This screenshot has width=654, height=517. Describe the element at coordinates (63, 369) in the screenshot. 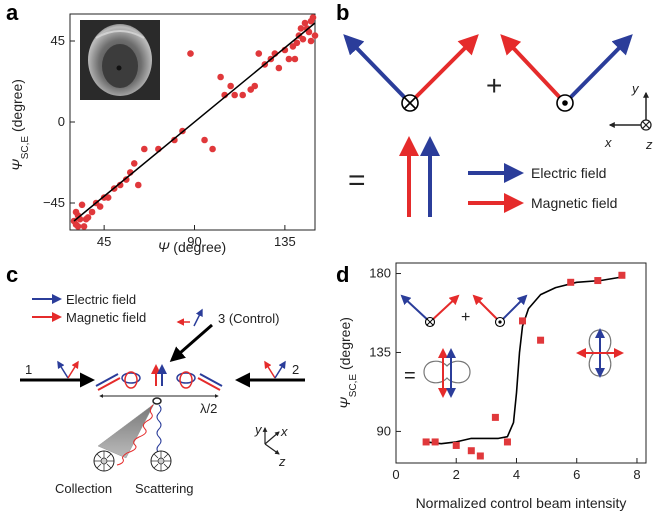

I see `beam-1-electric` at that location.